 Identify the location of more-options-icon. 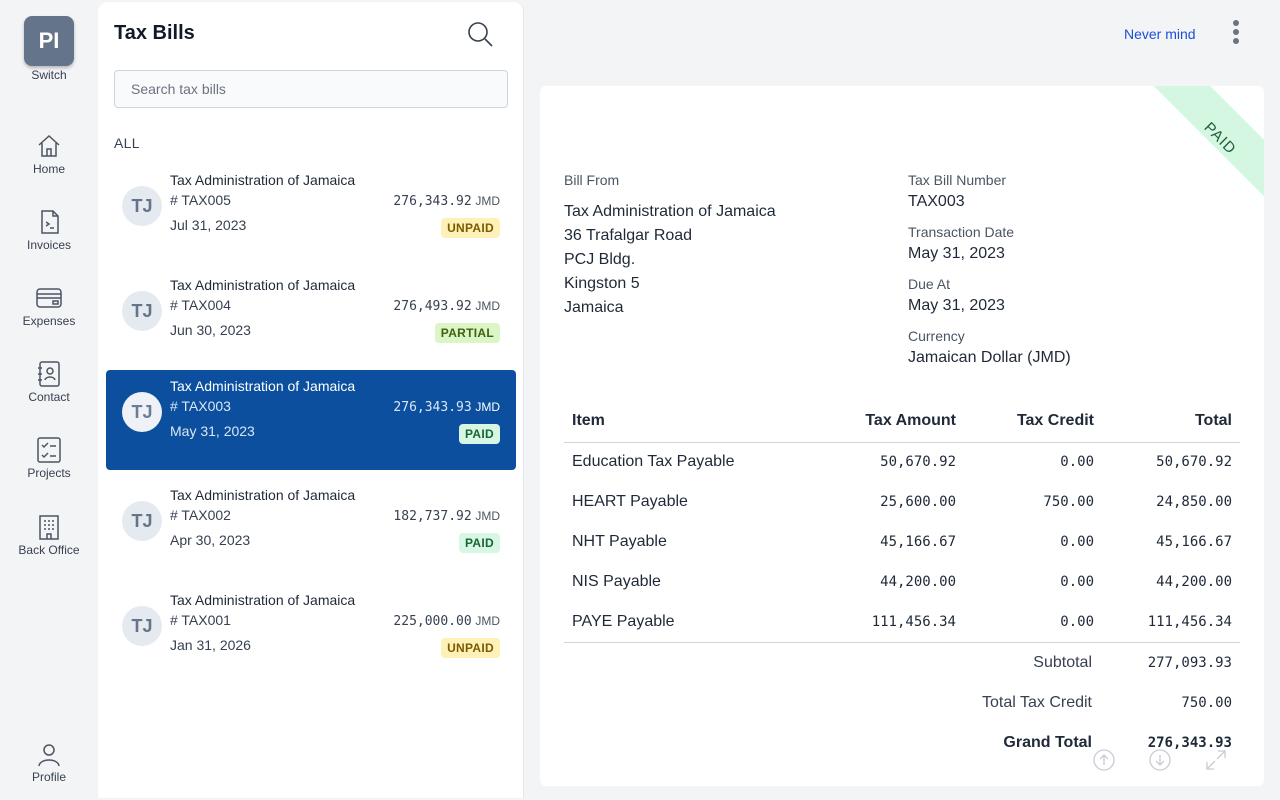
(1236, 35).